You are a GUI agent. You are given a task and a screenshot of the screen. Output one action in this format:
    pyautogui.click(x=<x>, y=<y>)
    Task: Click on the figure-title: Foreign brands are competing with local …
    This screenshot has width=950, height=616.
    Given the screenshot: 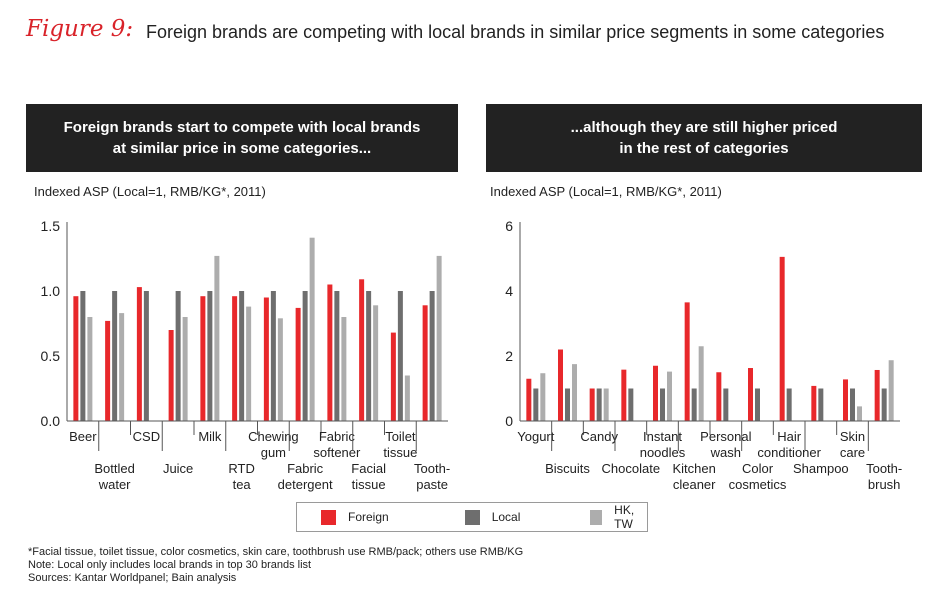 What is the action you would take?
    pyautogui.click(x=515, y=32)
    